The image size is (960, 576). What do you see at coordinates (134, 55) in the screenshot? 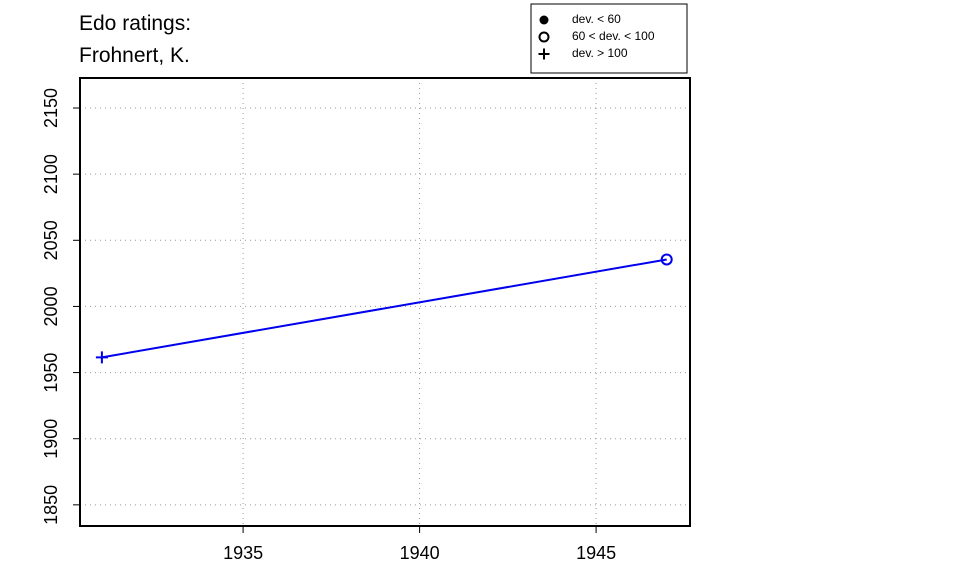
I see `chart-subtitle: Frohnert, K.` at bounding box center [134, 55].